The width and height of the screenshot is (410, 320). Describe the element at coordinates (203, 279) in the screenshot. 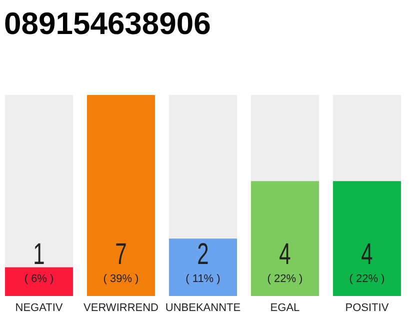

I see `annotation: ( 11% )` at that location.